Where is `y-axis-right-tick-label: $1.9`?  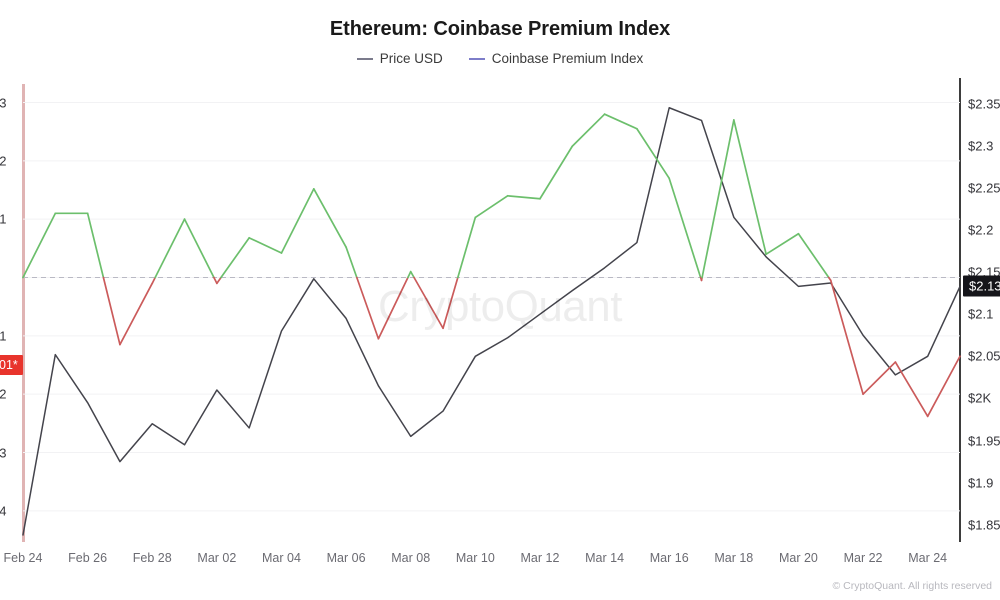 y-axis-right-tick-label: $1.9 is located at coordinates (981, 483).